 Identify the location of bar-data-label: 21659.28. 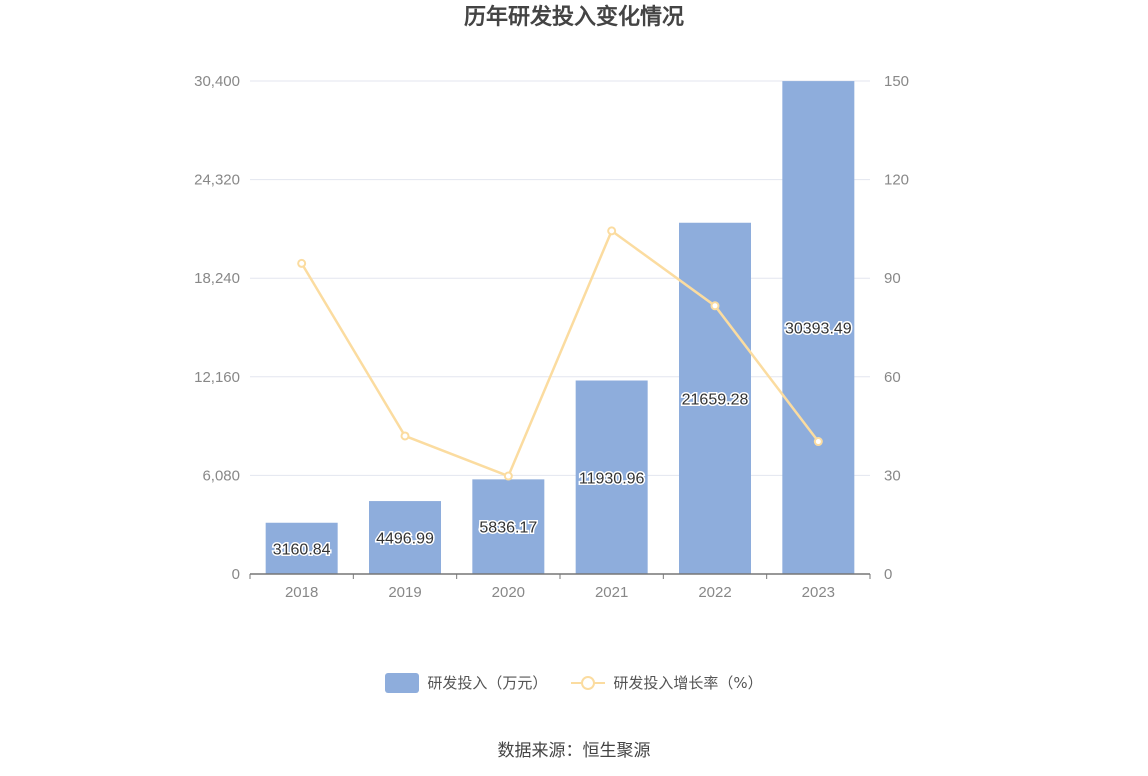
(715, 399).